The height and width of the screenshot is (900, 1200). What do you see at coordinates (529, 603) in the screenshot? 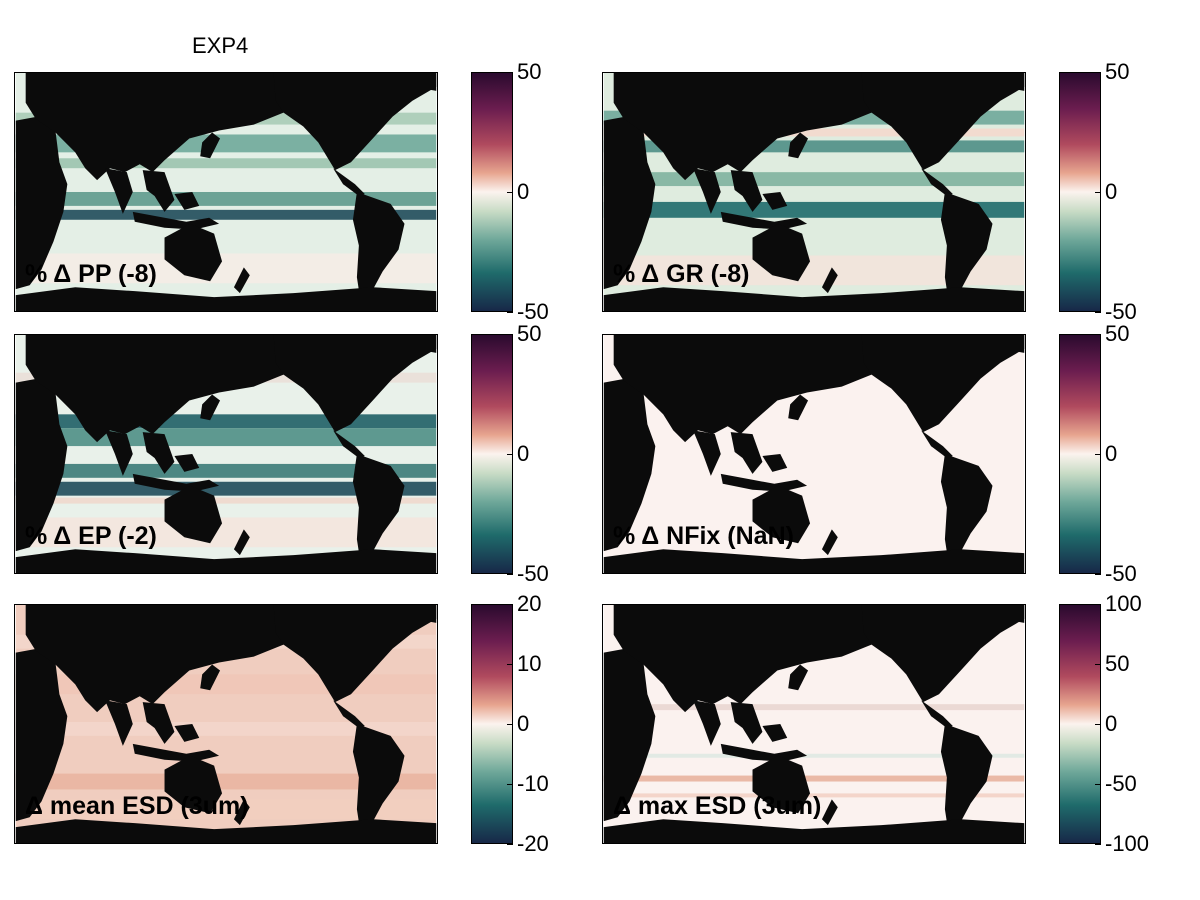
I see `colorbar-tick-label: 20` at bounding box center [529, 603].